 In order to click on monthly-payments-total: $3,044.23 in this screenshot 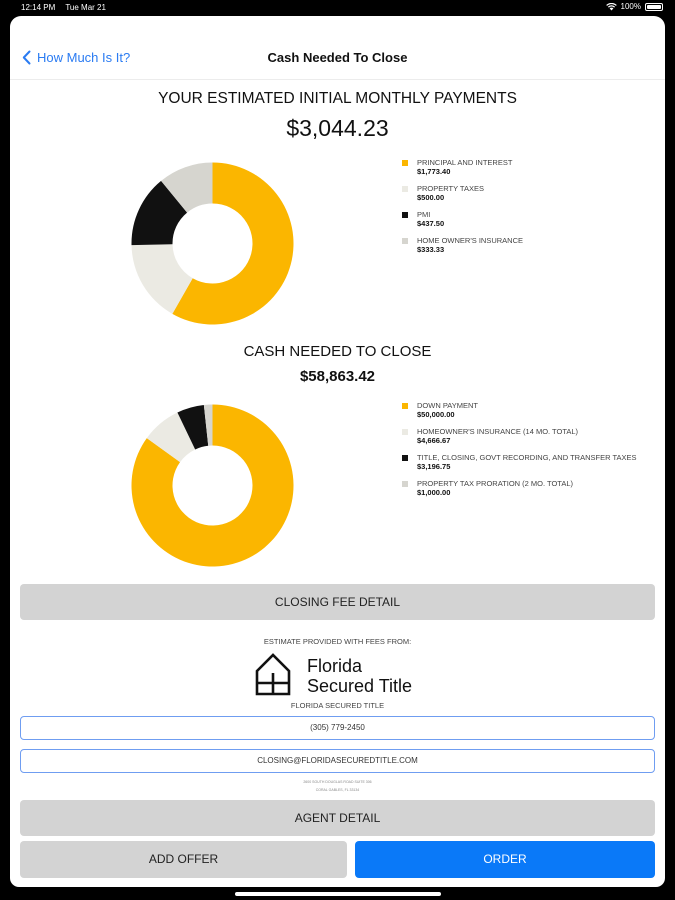, I will do `click(337, 128)`.